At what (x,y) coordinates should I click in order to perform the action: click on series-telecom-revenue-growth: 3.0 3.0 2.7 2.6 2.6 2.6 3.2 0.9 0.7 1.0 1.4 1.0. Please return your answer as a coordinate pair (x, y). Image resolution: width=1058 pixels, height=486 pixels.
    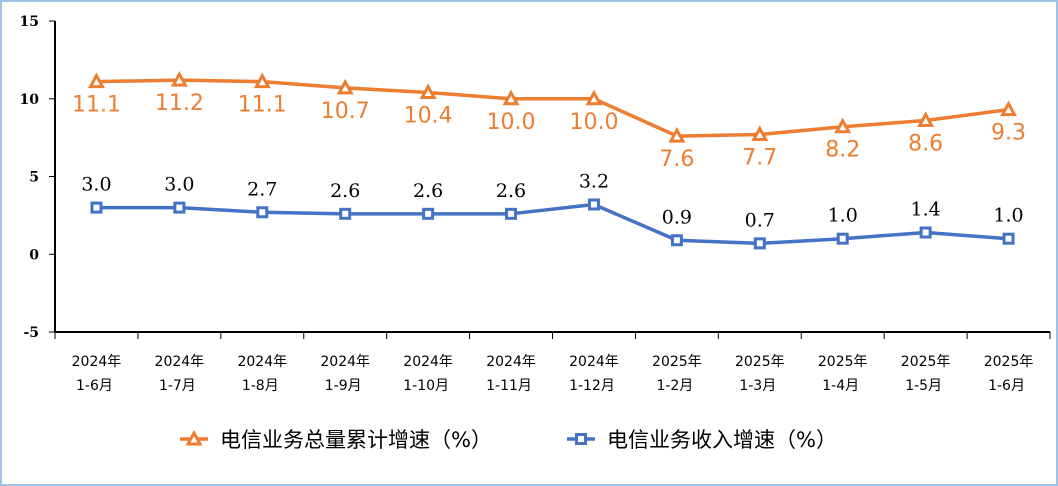
    Looking at the image, I should click on (552, 210).